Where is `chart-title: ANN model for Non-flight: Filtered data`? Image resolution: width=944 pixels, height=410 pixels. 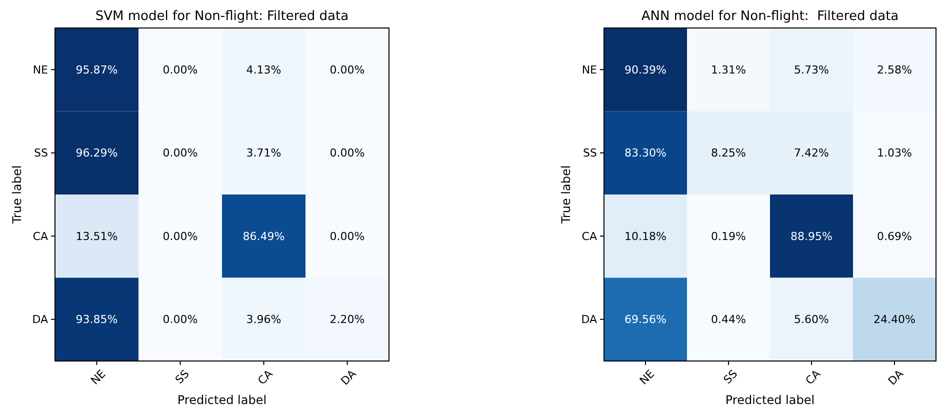 chart-title: ANN model for Non-flight: Filtered data is located at coordinates (770, 16).